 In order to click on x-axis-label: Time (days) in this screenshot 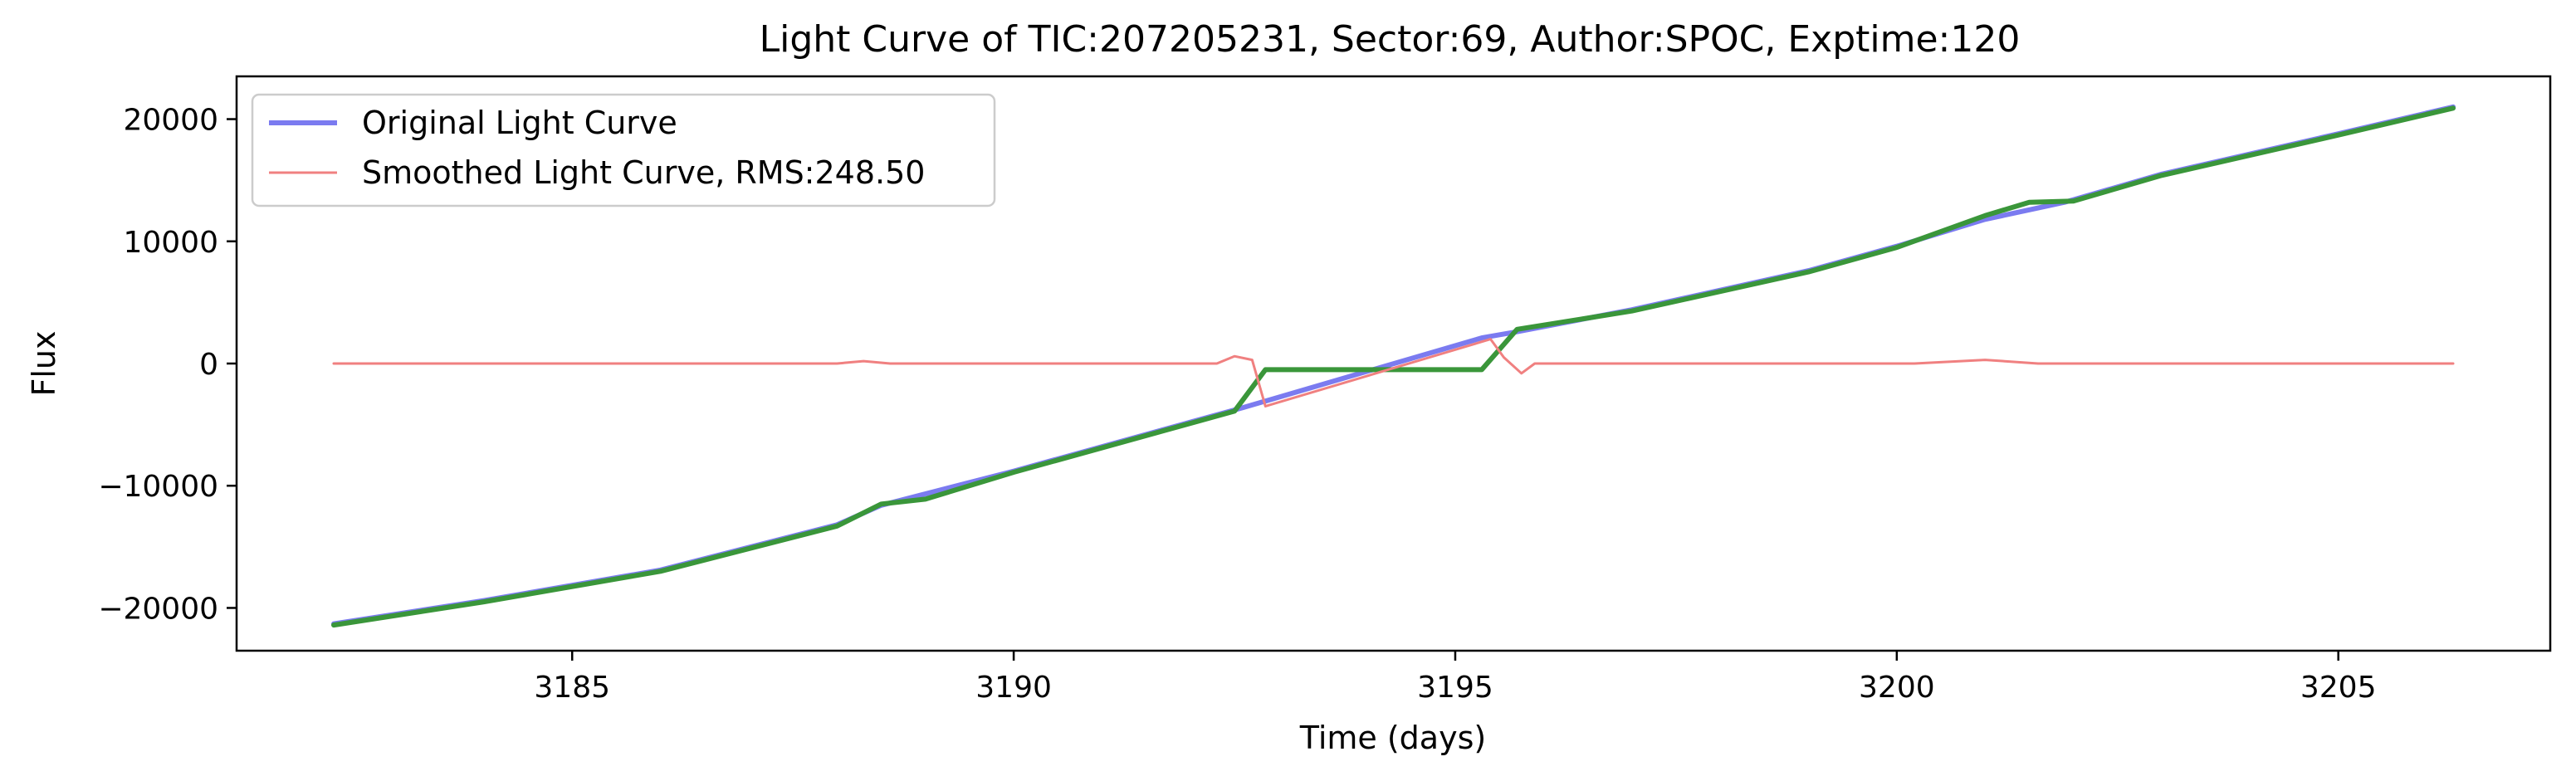, I will do `click(1392, 738)`.